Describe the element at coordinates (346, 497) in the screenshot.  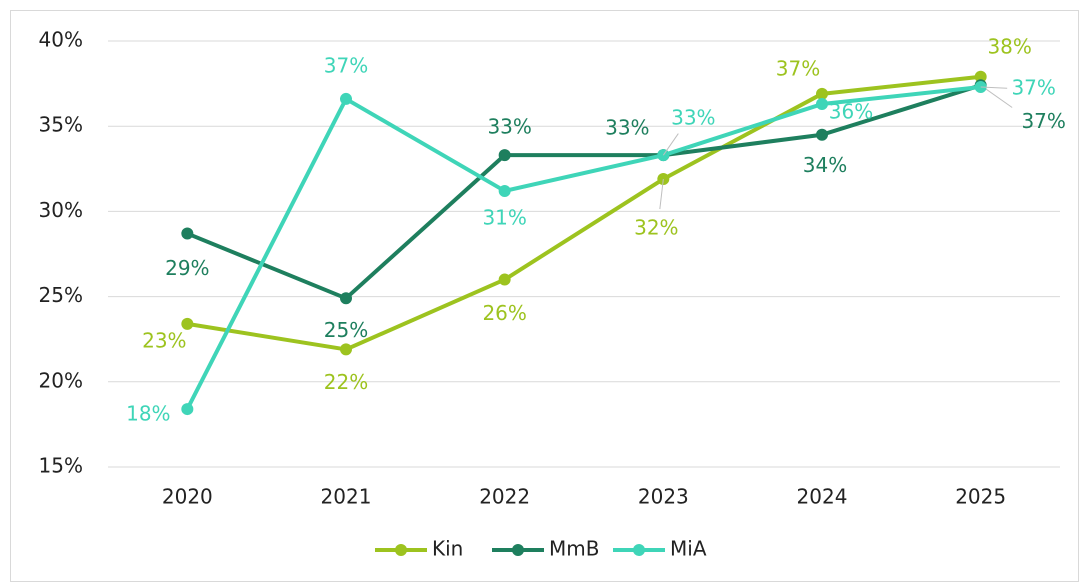
I see `x-tick-label: 2021` at that location.